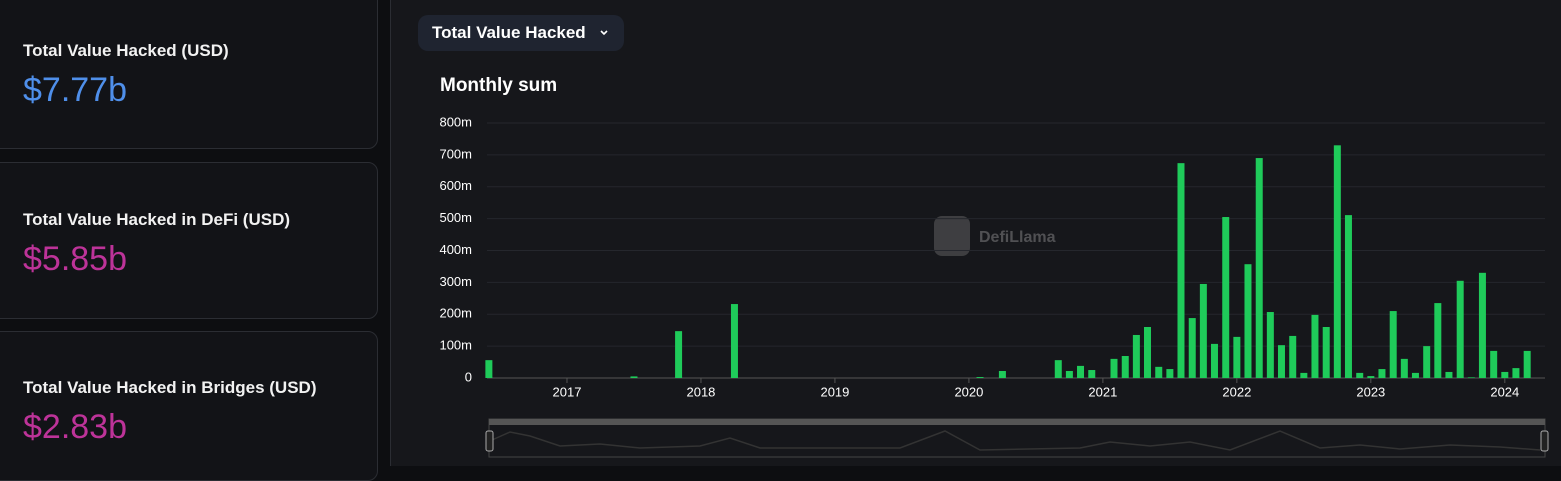 The height and width of the screenshot is (481, 1561). What do you see at coordinates (170, 387) in the screenshot?
I see `stat-label: Total Value Hacked in Bridges (USD)` at bounding box center [170, 387].